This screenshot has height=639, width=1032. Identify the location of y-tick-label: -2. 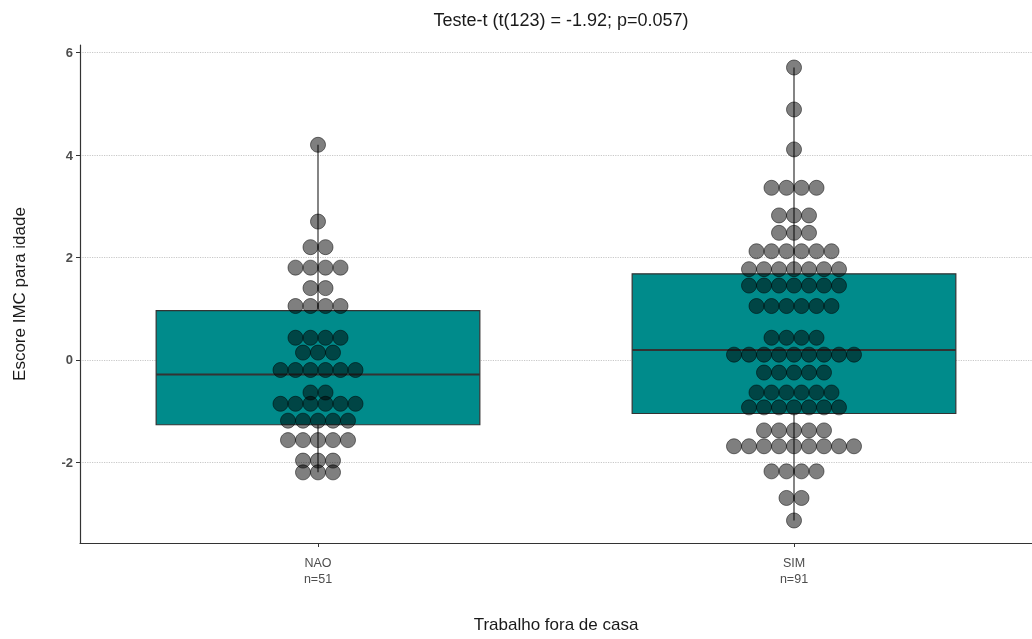
(67, 462).